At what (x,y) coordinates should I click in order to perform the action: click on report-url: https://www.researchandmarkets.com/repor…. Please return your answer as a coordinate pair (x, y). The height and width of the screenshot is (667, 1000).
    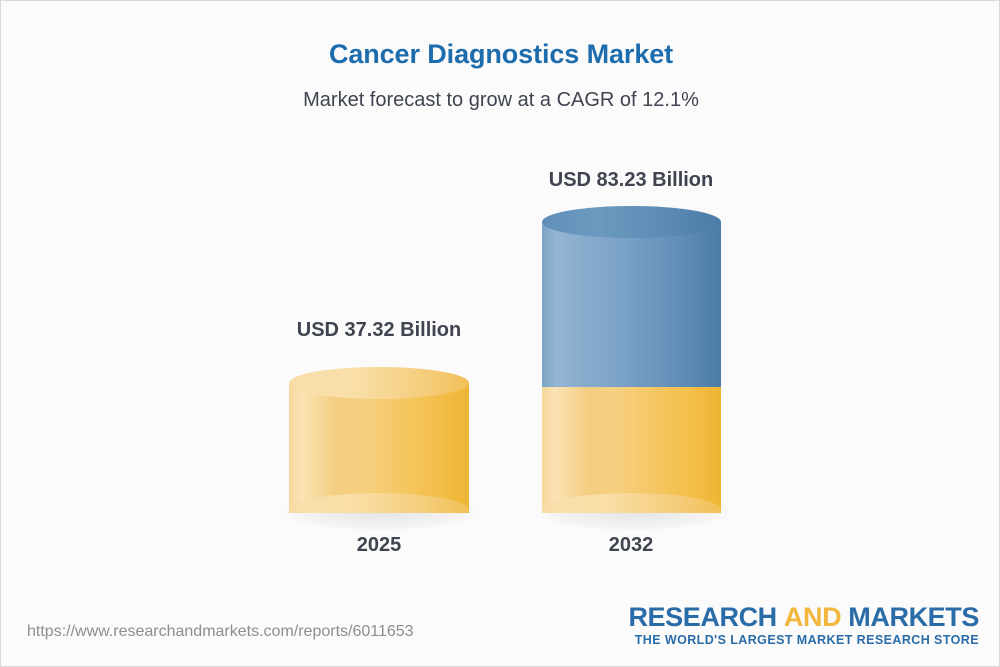
    Looking at the image, I should click on (220, 631).